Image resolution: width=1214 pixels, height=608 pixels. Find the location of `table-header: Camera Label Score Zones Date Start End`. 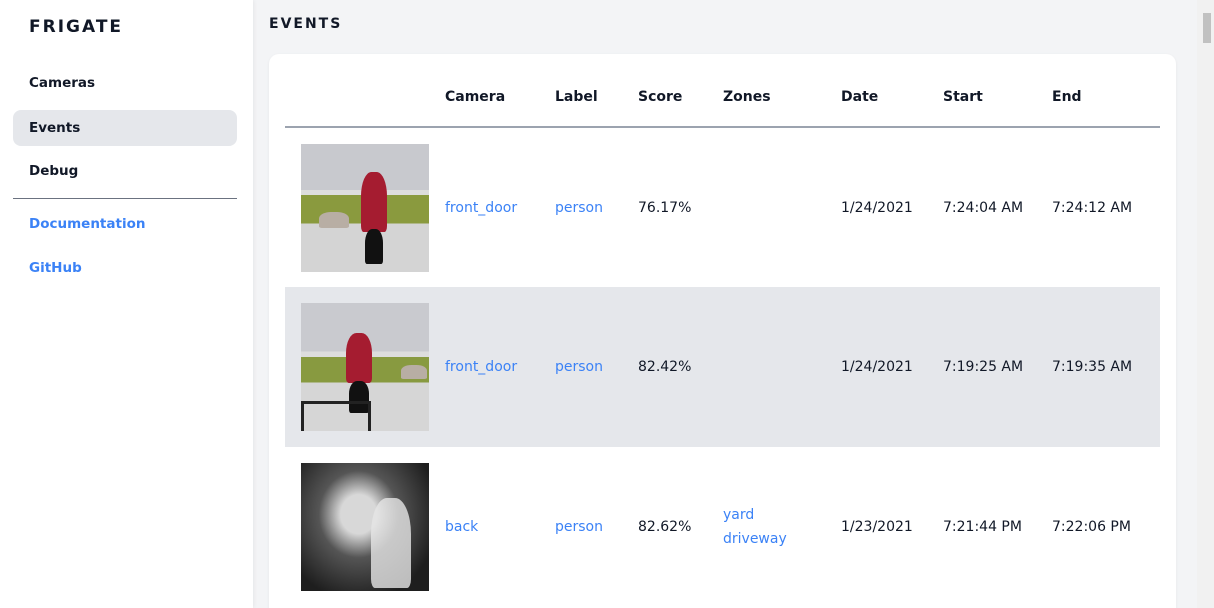

table-header: Camera Label Score Zones Date Start End is located at coordinates (722, 91).